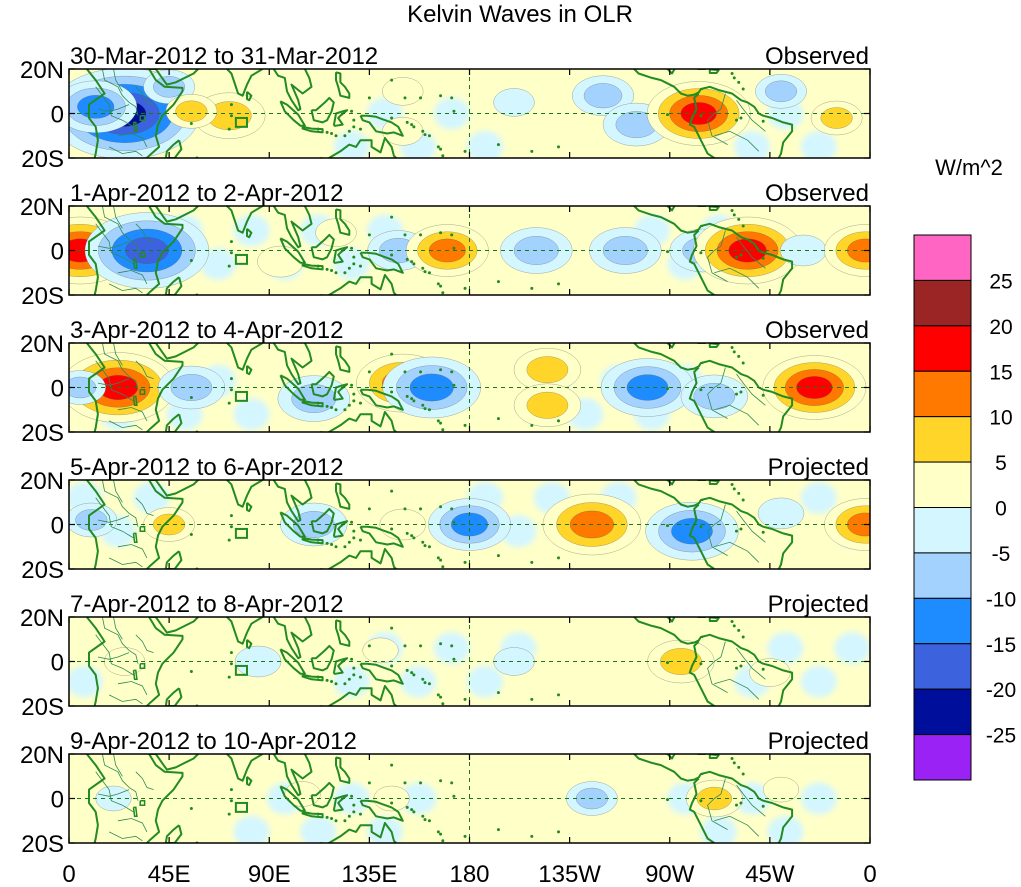 The height and width of the screenshot is (887, 1021). What do you see at coordinates (969, 167) in the screenshot?
I see `colorbar-unit-label: W/m^2` at bounding box center [969, 167].